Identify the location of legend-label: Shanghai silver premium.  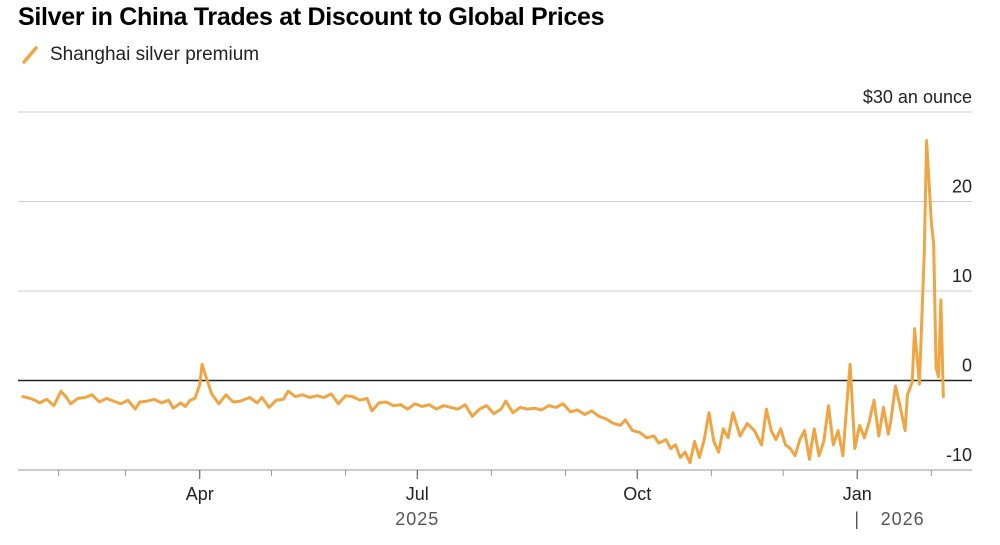
(155, 54).